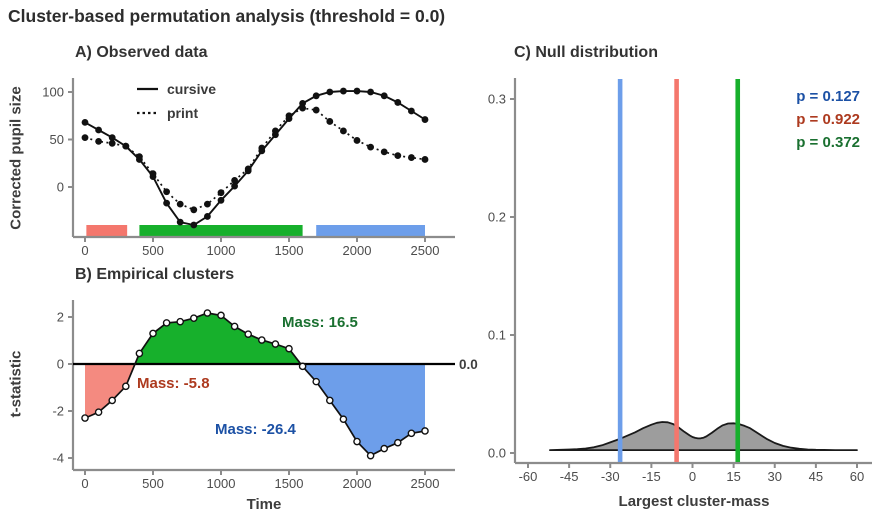 This screenshot has width=883, height=523. I want to click on panel-c-y-tick-label: 0.3, so click(497, 99).